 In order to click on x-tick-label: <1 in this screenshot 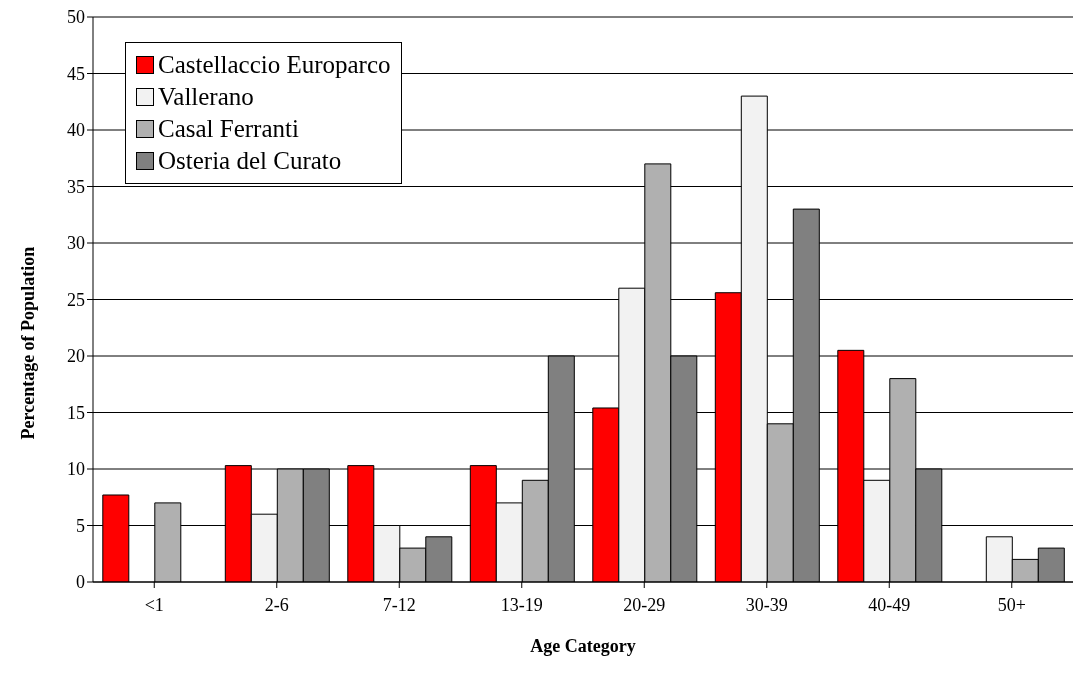, I will do `click(154, 604)`.